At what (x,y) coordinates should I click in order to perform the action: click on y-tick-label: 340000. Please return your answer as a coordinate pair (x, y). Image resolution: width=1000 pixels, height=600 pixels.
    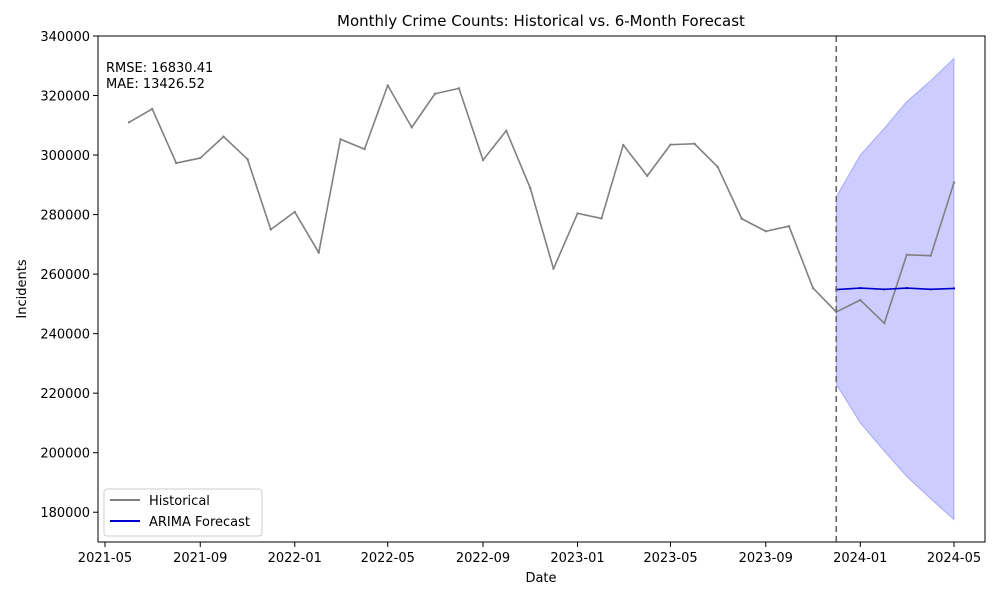
    Looking at the image, I should click on (65, 37).